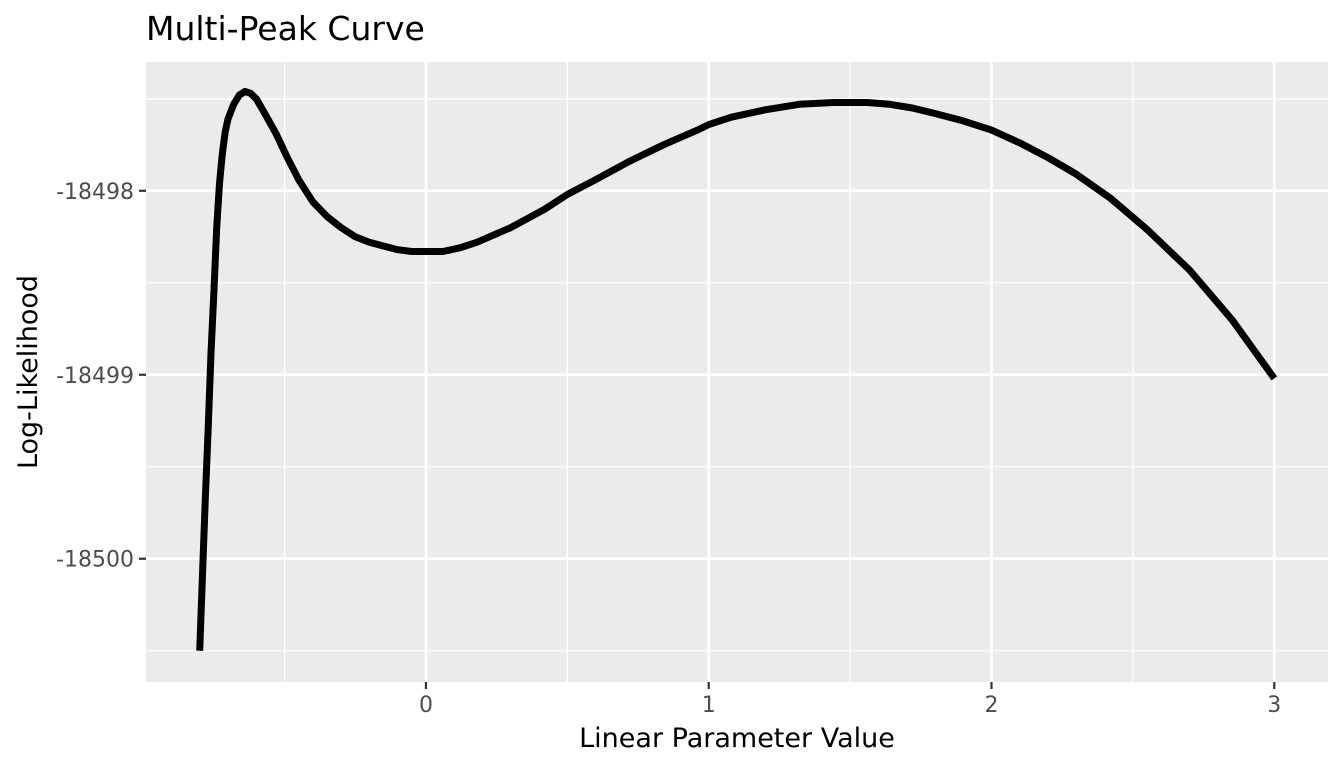 The image size is (1344, 768). What do you see at coordinates (850, 705) in the screenshot?
I see `x-tick-labels: 0 1 2 3` at bounding box center [850, 705].